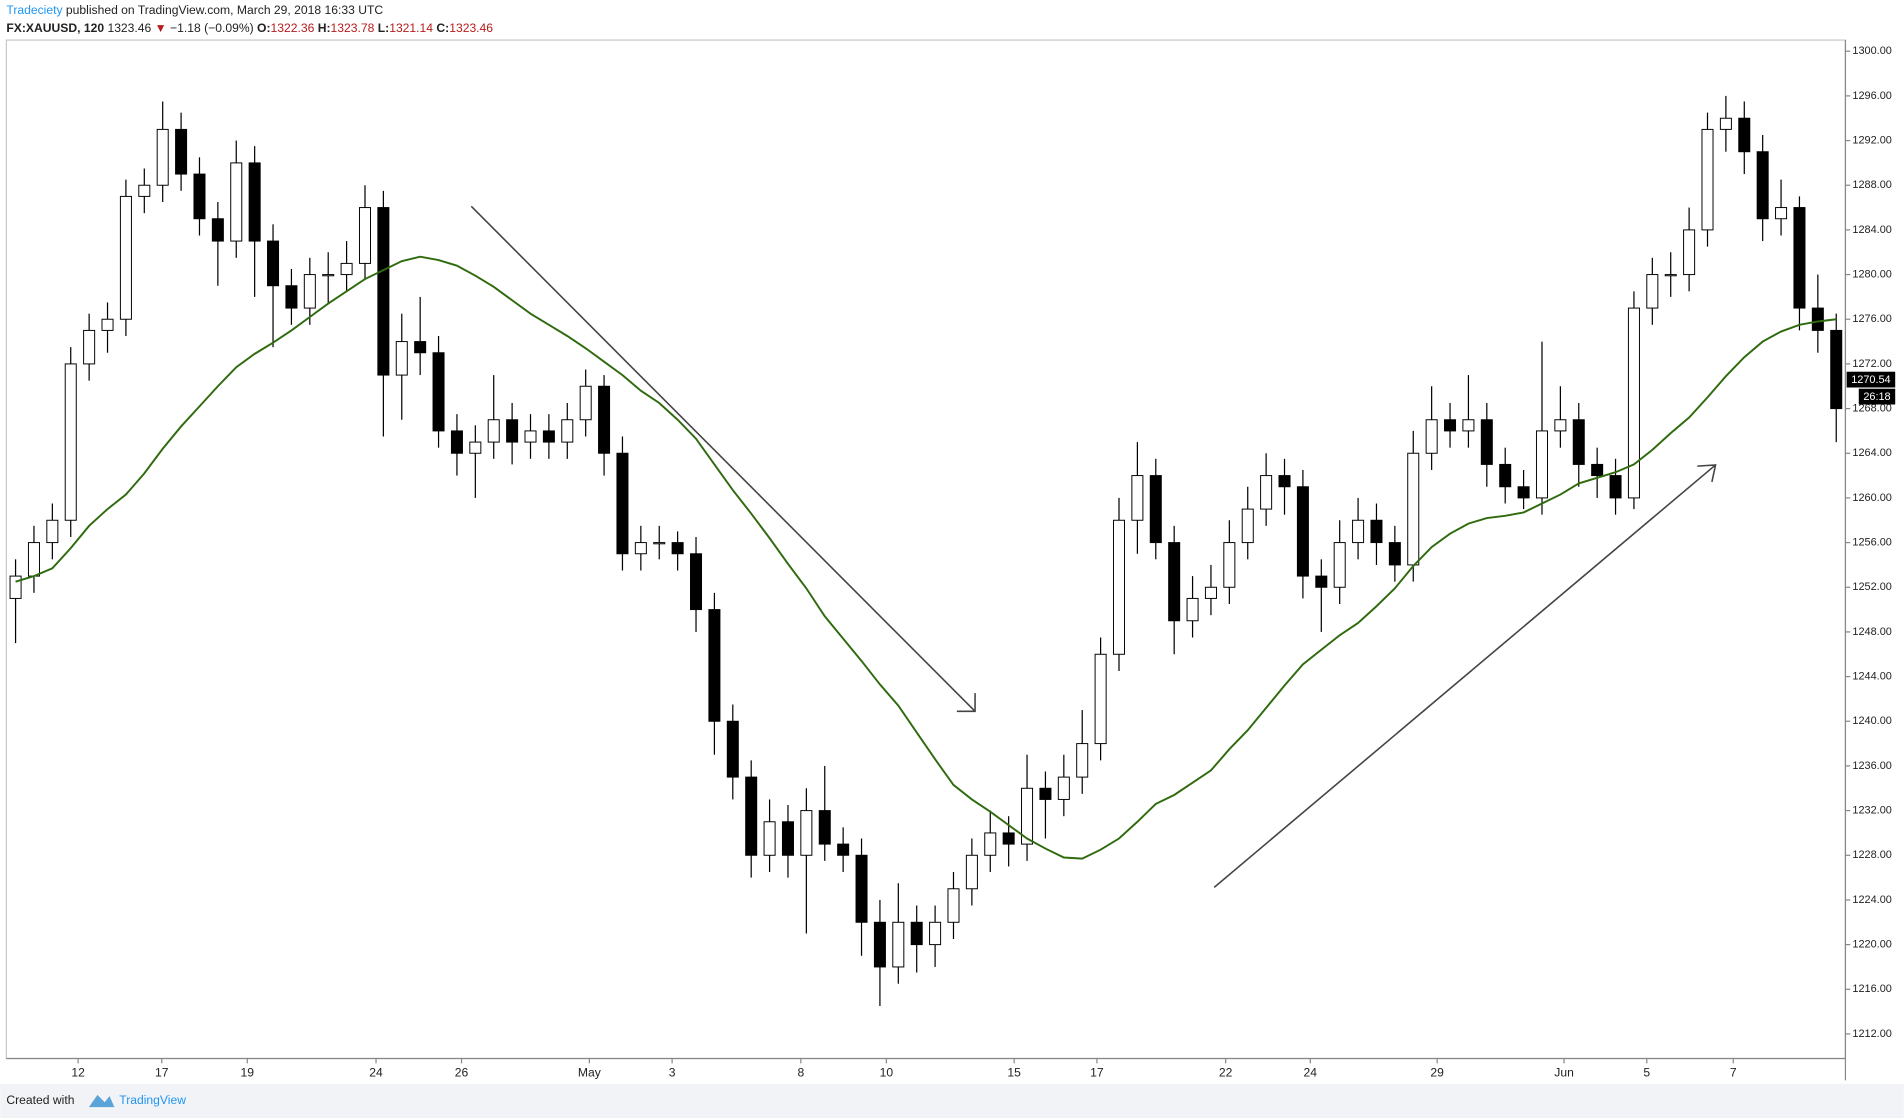  I want to click on x-tick-label: May, so click(590, 1072).